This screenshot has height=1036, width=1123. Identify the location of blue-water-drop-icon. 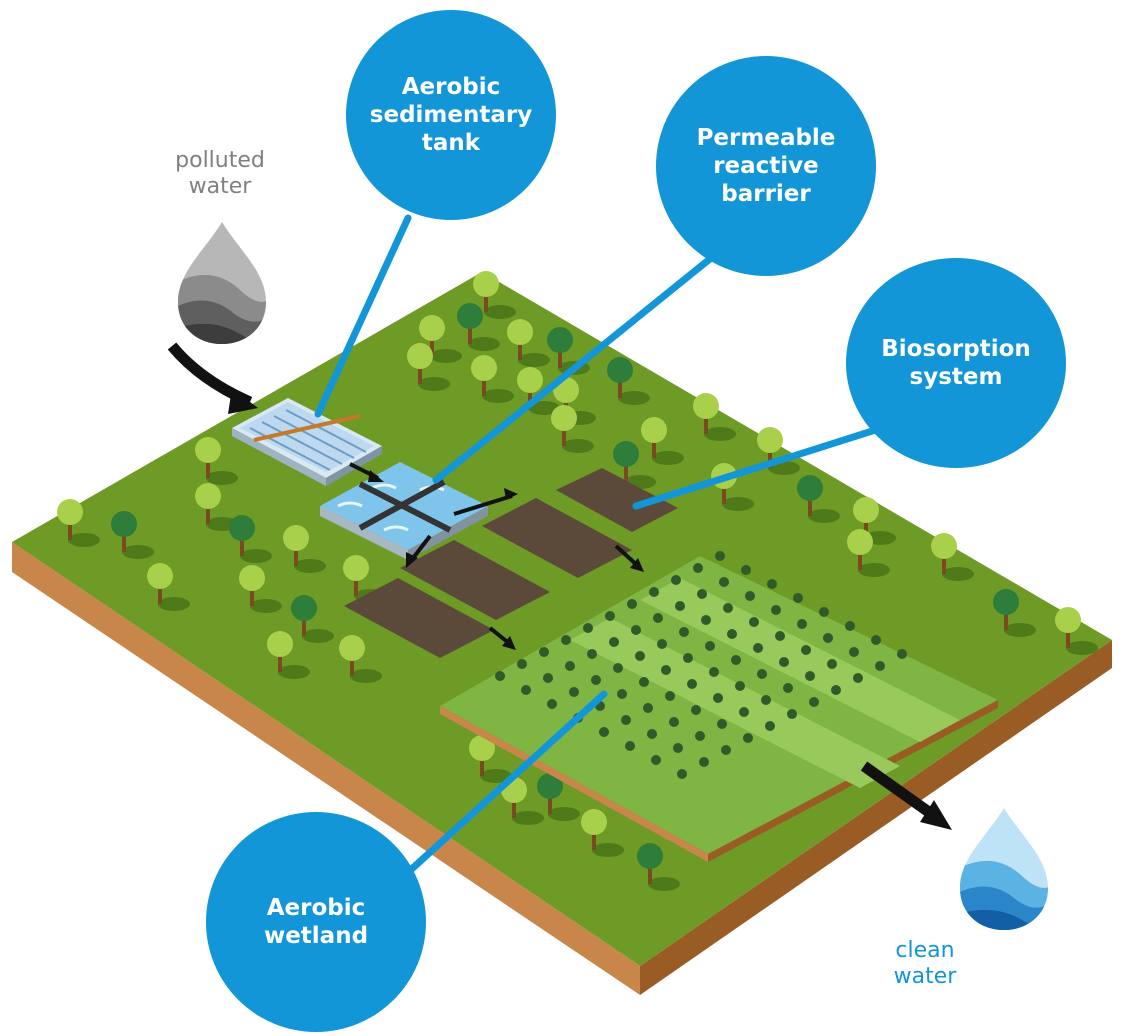
(1004, 869).